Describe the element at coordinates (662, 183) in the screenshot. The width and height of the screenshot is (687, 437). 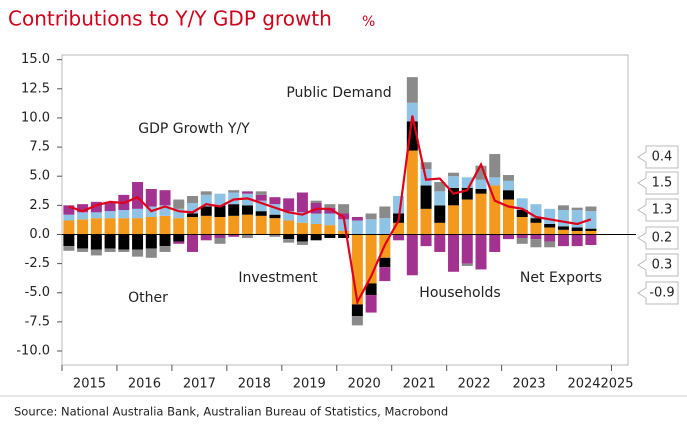
I see `latest-value-label: 1.5` at that location.